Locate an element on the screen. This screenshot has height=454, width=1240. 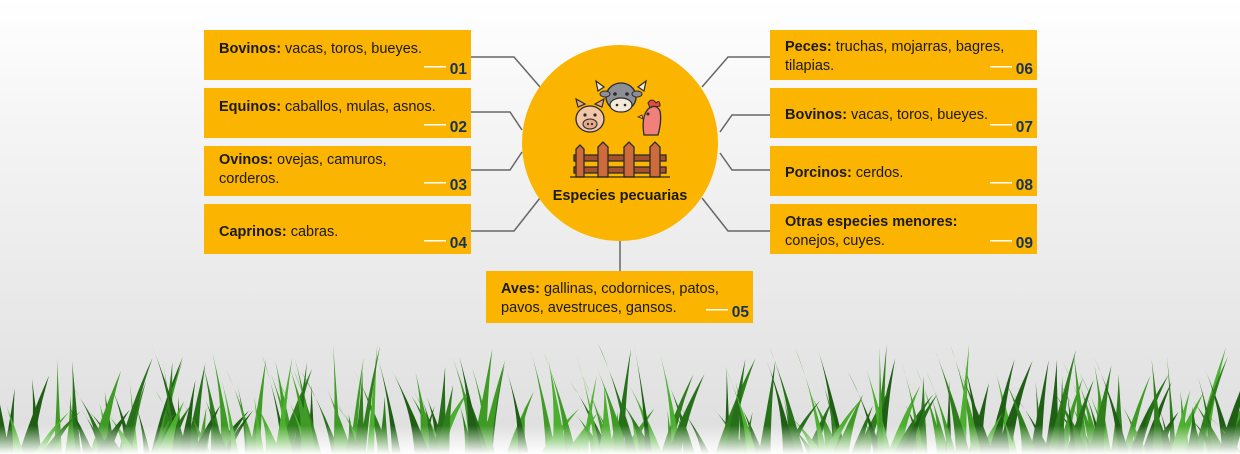
center-label: Especies pecuarias is located at coordinates (620, 196).